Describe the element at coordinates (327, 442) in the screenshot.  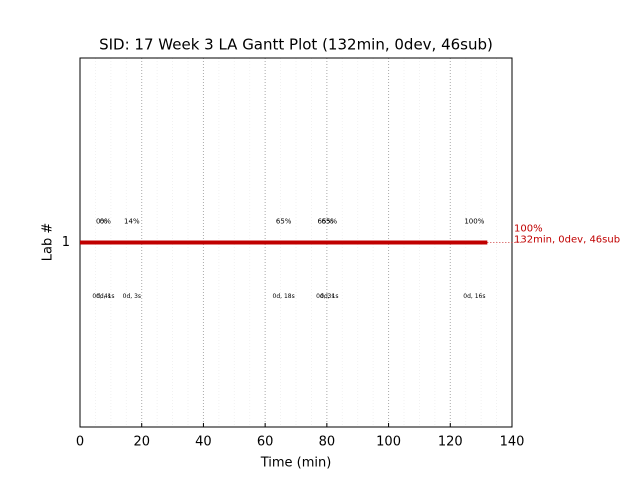
I see `x-tick-label: 80` at that location.